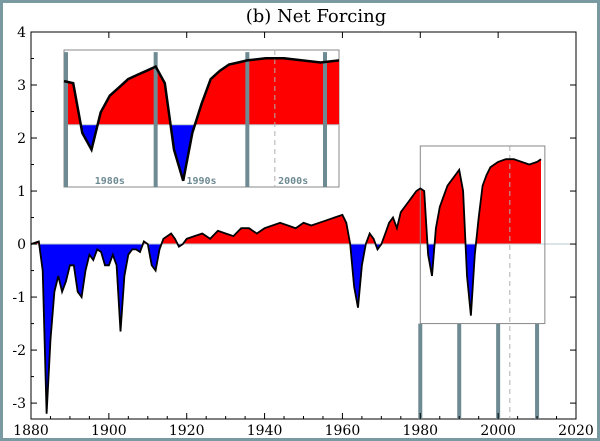 The image size is (600, 441). Describe the element at coordinates (576, 431) in the screenshot. I see `x-tick-label-2020: 2020` at that location.